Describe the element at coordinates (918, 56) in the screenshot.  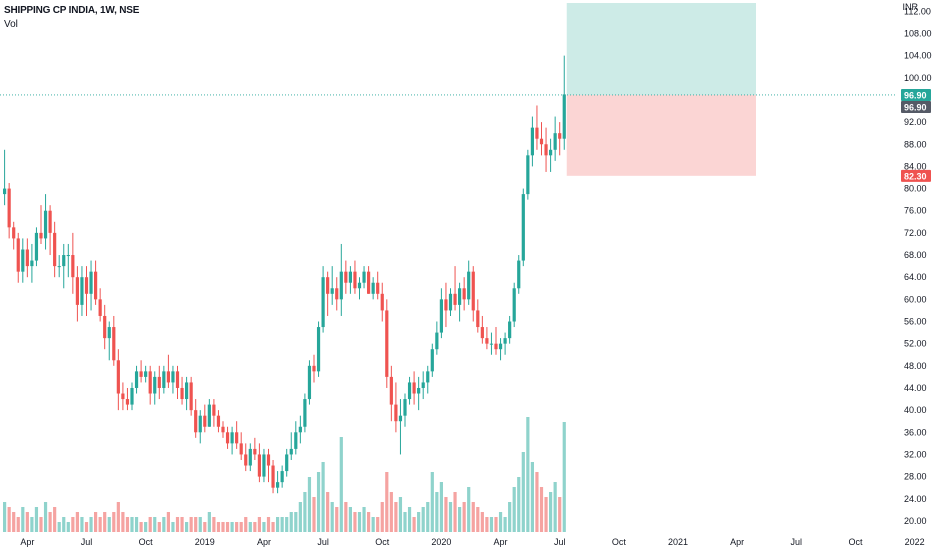
I see `y-tick-label: 104.00` at that location.